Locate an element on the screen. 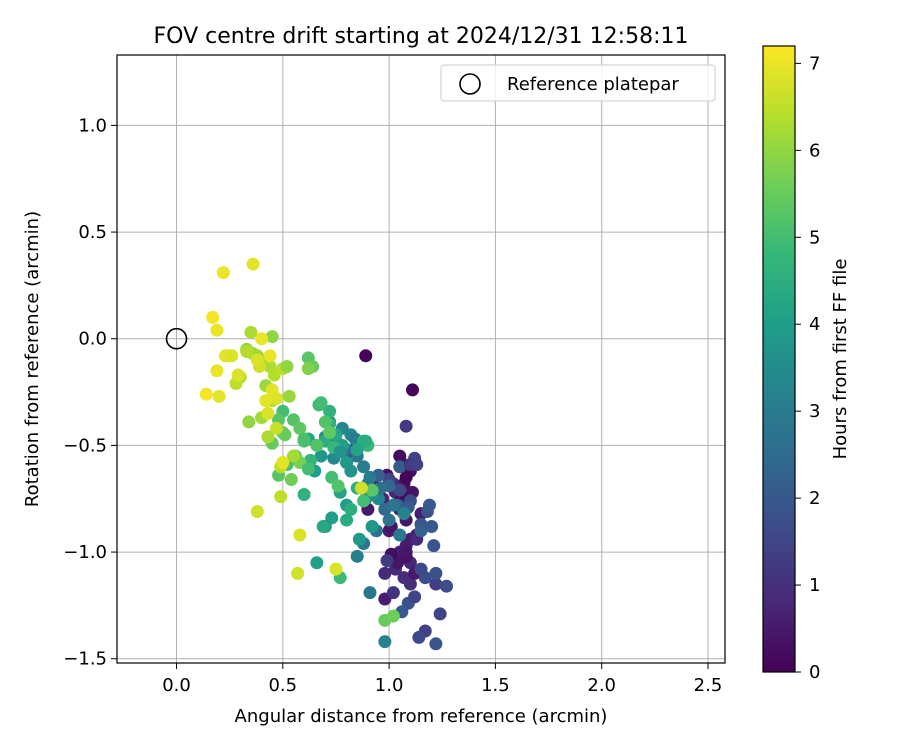 This screenshot has height=750, width=900. colorbar-tick-label: 4 is located at coordinates (814, 324).